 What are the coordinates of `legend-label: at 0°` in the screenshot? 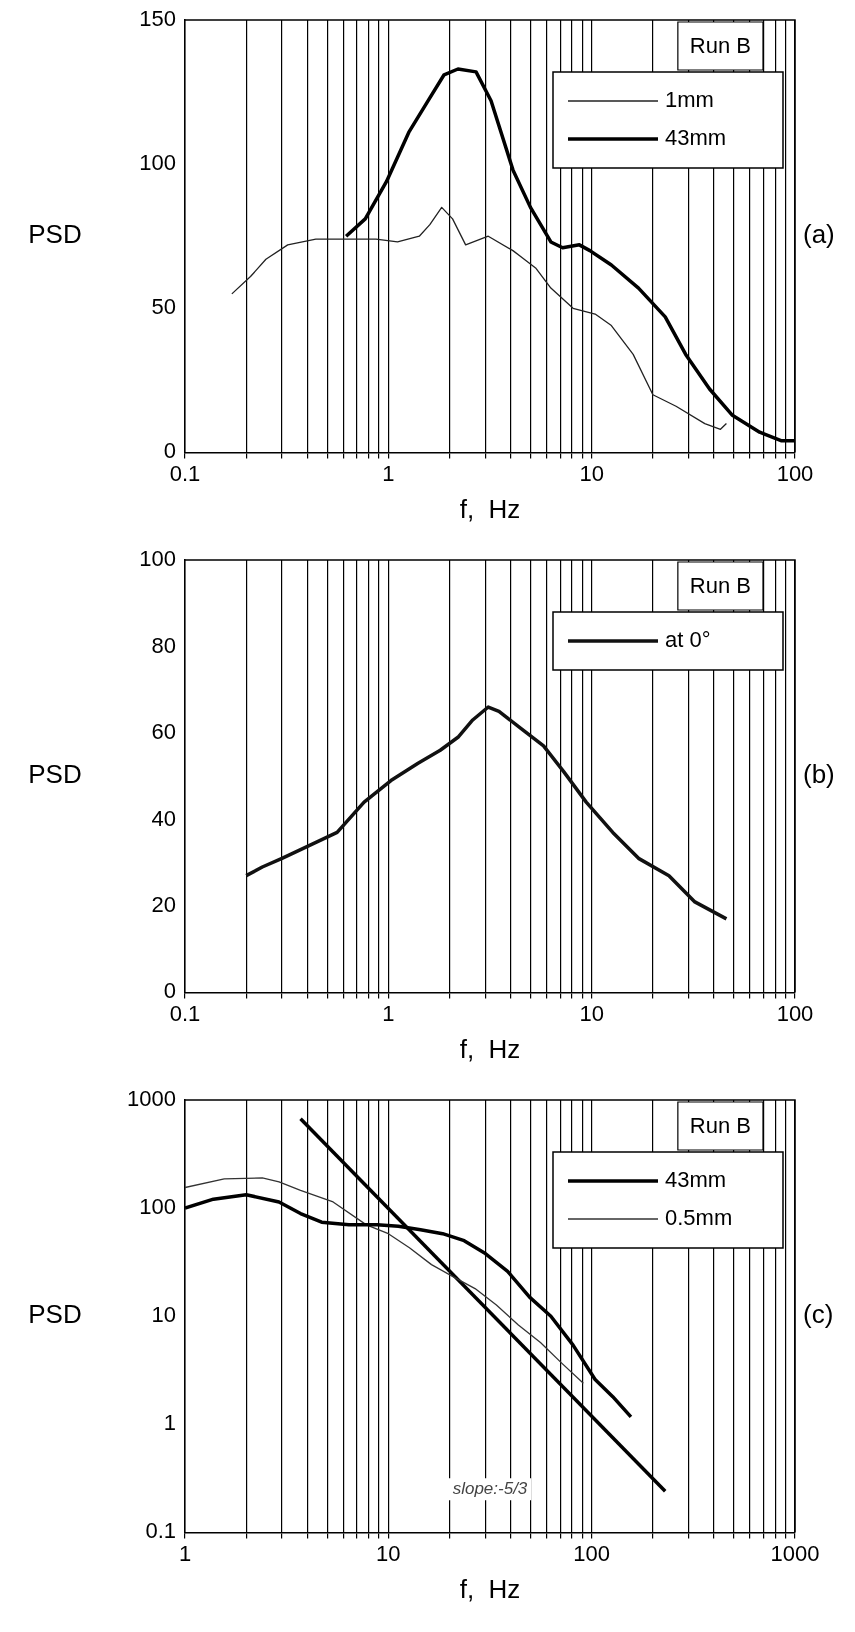 It's located at (688, 640).